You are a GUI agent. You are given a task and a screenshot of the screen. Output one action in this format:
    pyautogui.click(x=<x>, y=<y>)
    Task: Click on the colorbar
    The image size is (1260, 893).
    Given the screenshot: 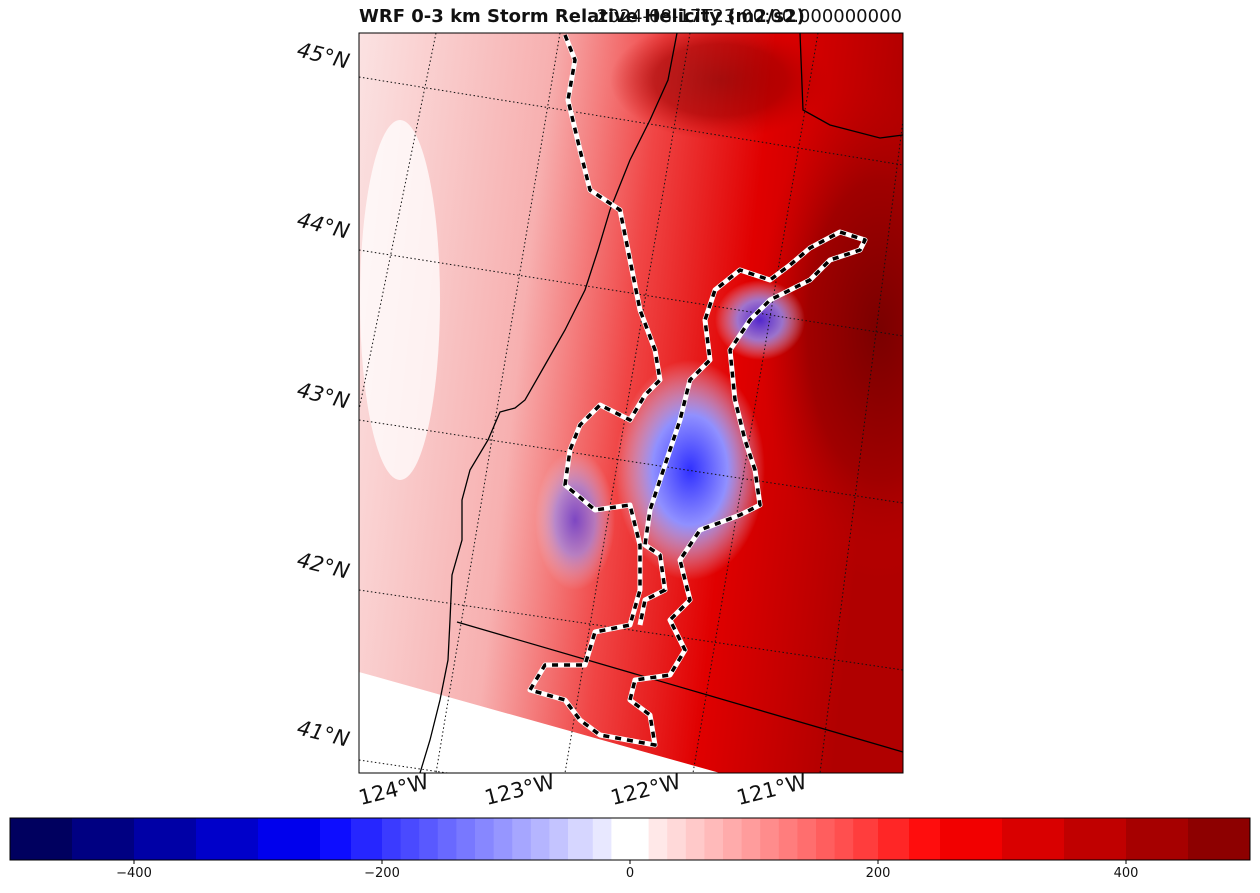 What is the action you would take?
    pyautogui.click(x=630, y=840)
    